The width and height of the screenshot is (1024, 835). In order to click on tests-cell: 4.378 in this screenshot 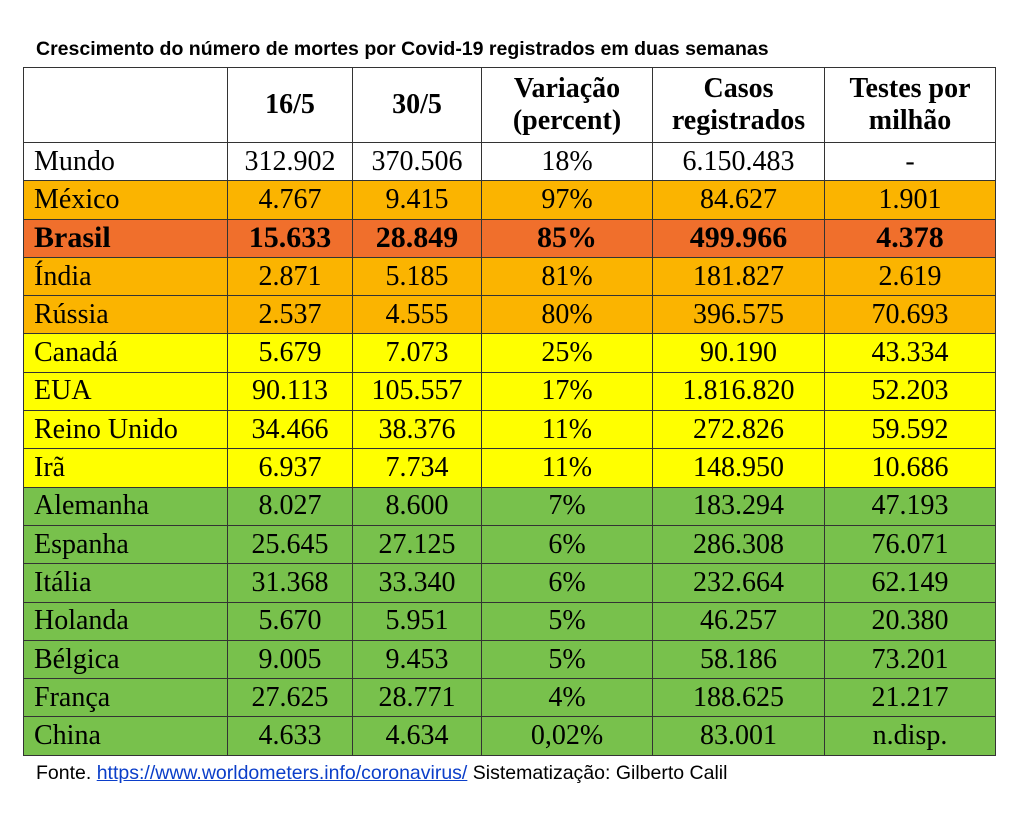, I will do `click(910, 238)`.